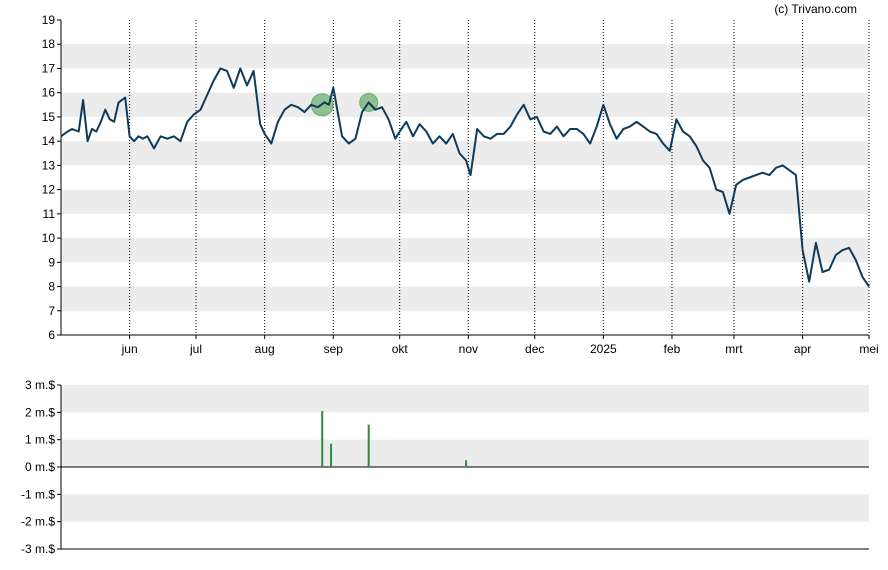 This screenshot has width=888, height=570. I want to click on volume-y-axis-ticks: -3 m.$ -2 m.$ -1 m.$ 0 m.$ 1 m.$ 2 m.$ 3 m.$, so click(41, 467).